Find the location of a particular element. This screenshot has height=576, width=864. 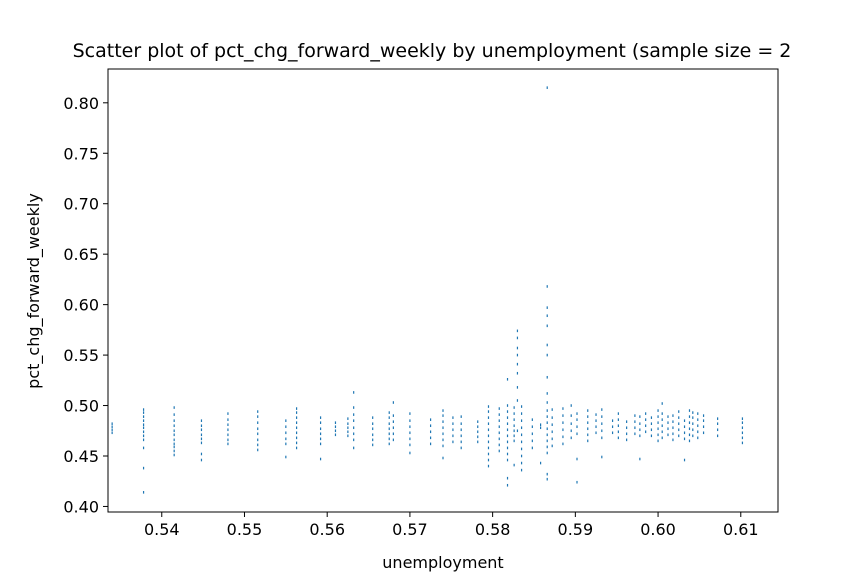

y-tick-label: 0.50 is located at coordinates (81, 406).